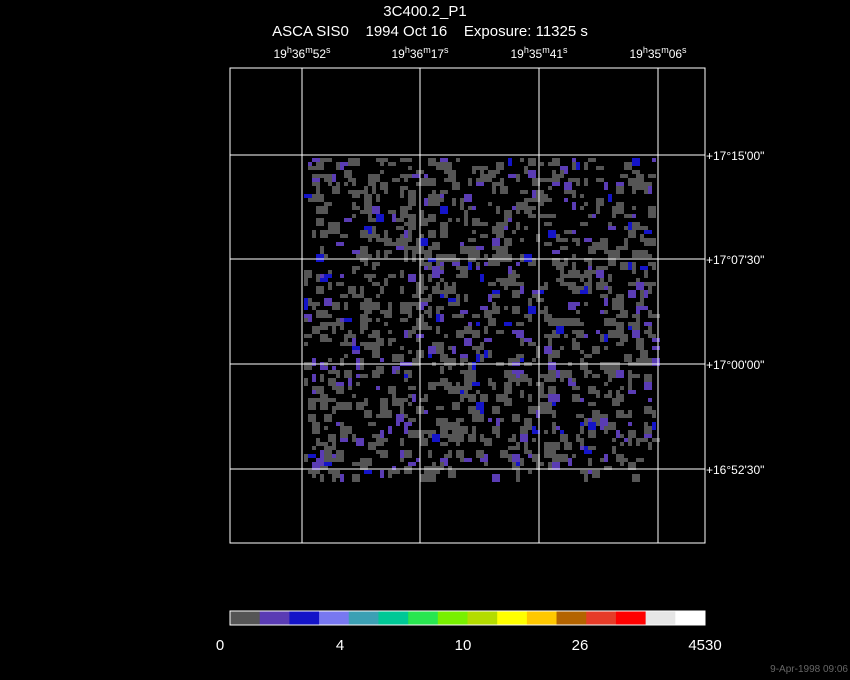 Image resolution: width=850 pixels, height=680 pixels. I want to click on ra-value: 17, so click(438, 54).